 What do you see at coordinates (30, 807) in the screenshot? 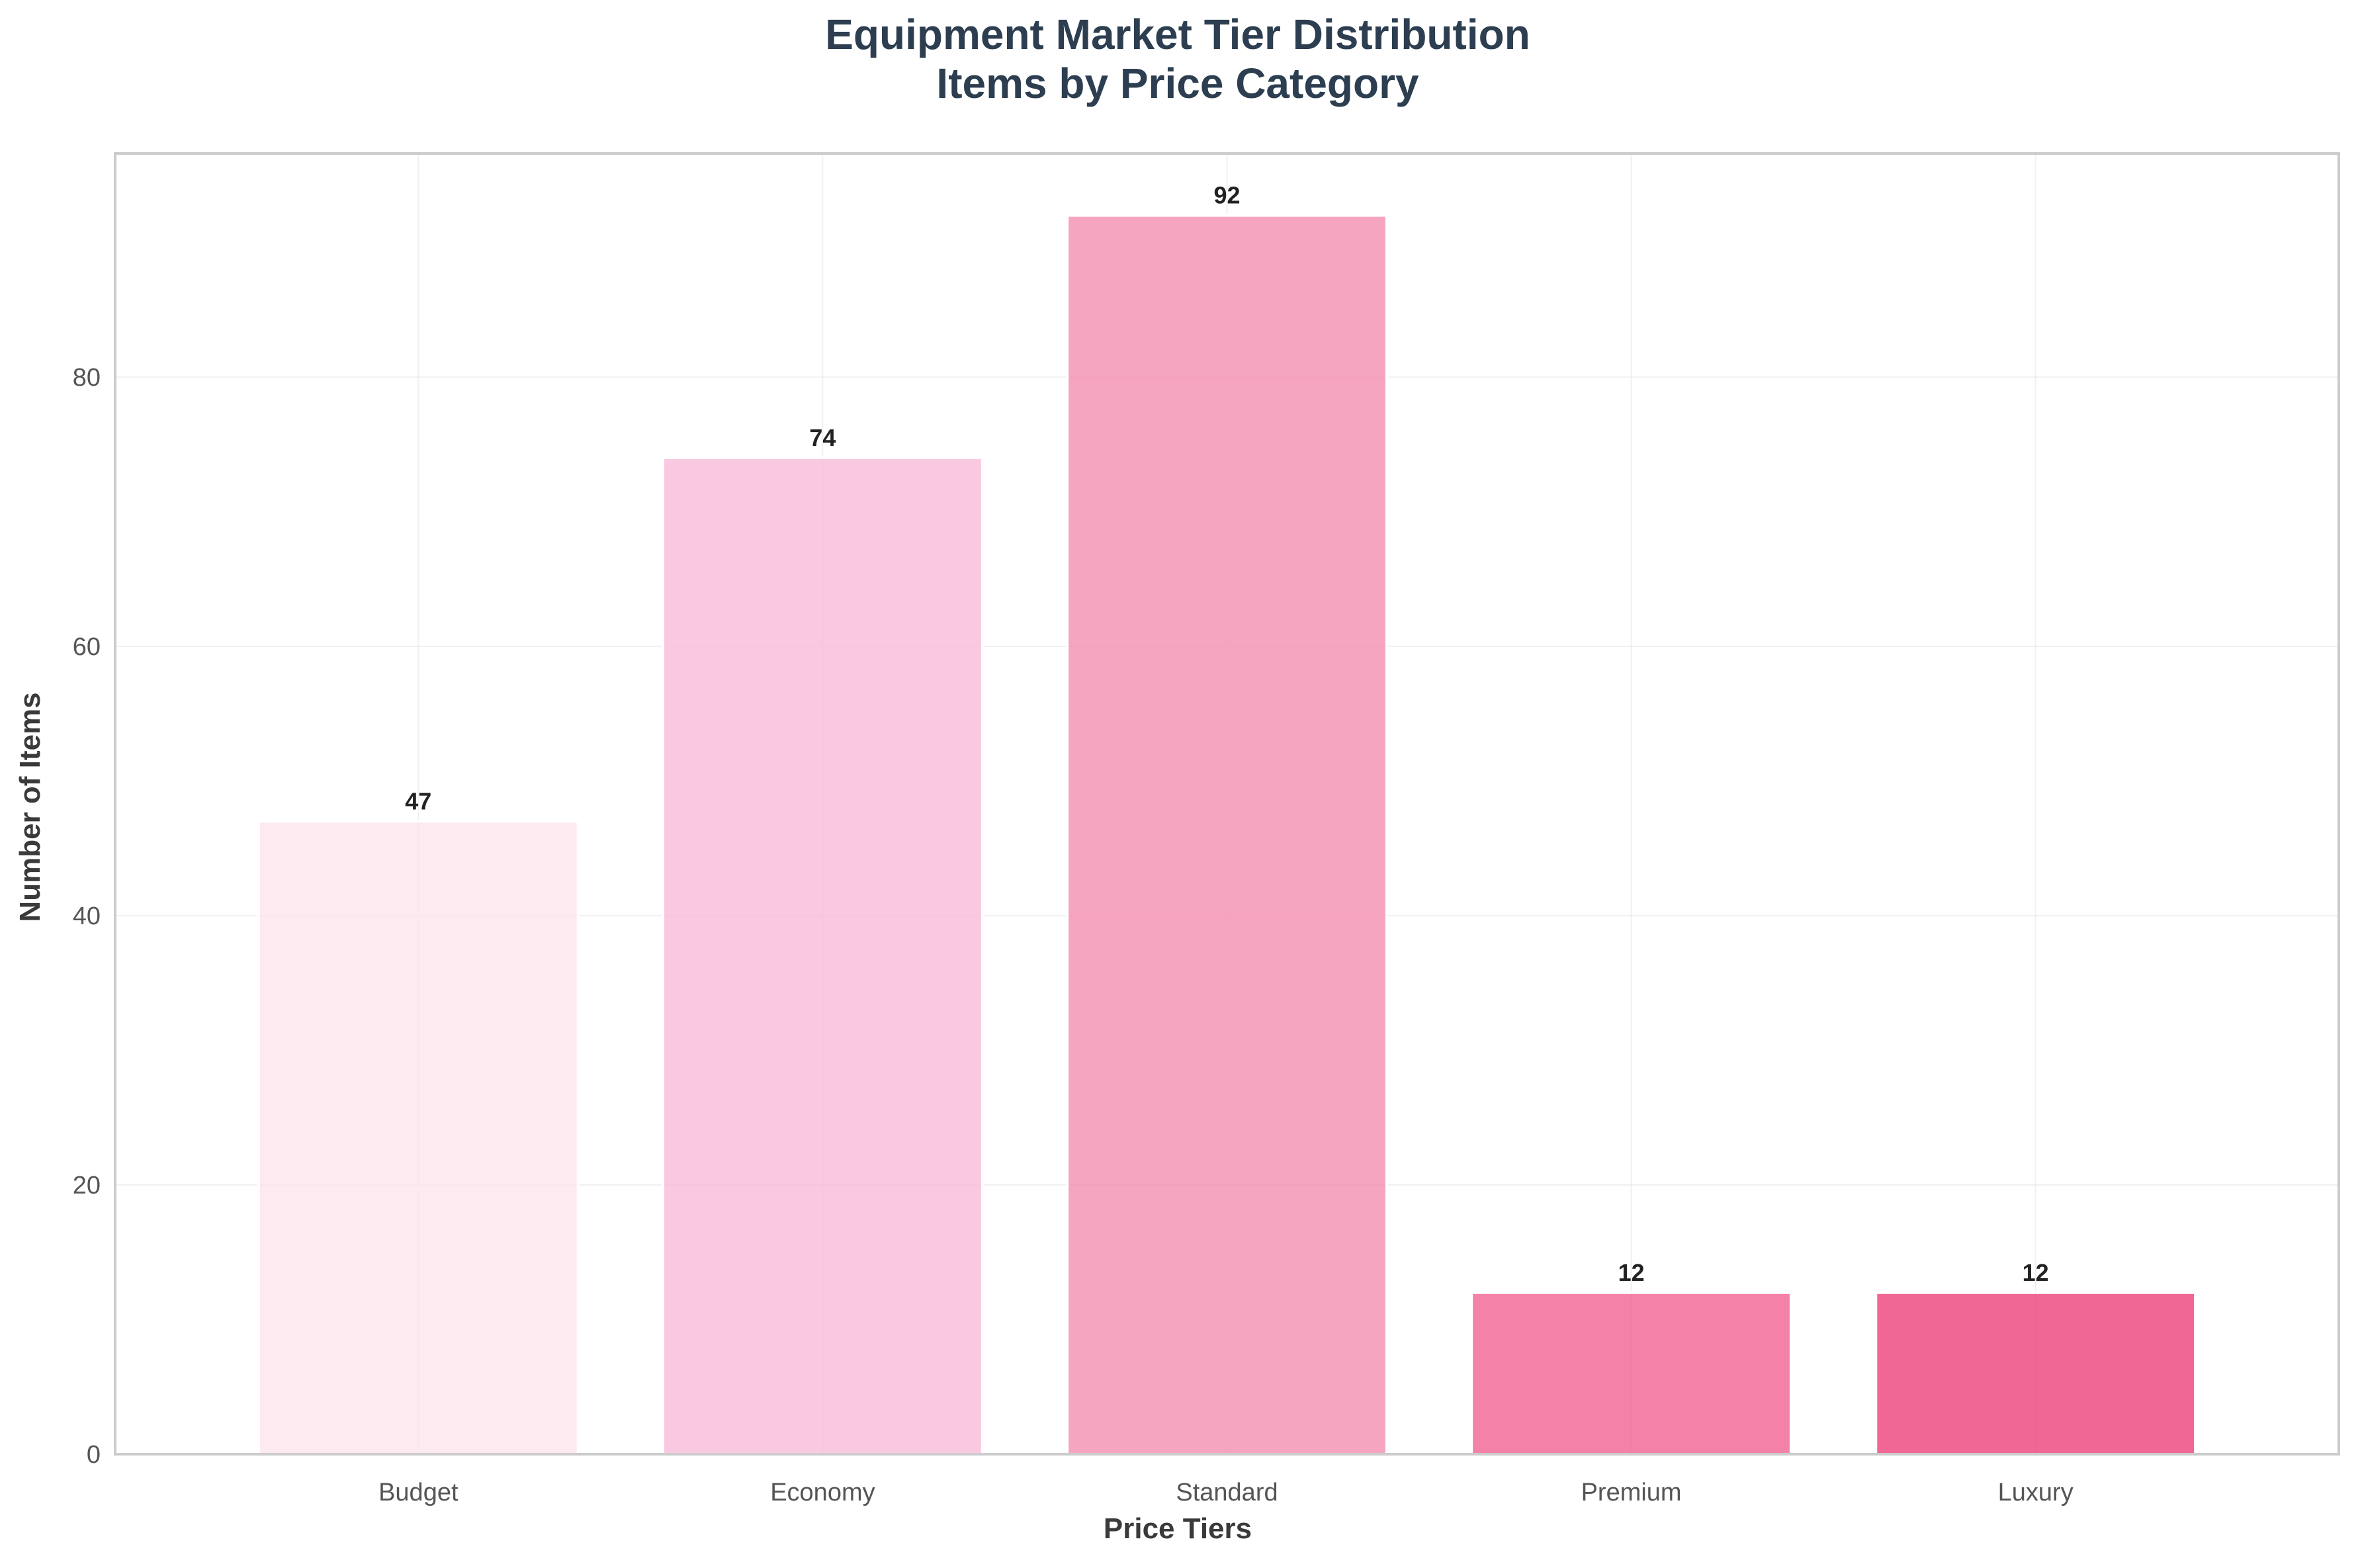
I see `y-axis-label: Number of Items` at bounding box center [30, 807].